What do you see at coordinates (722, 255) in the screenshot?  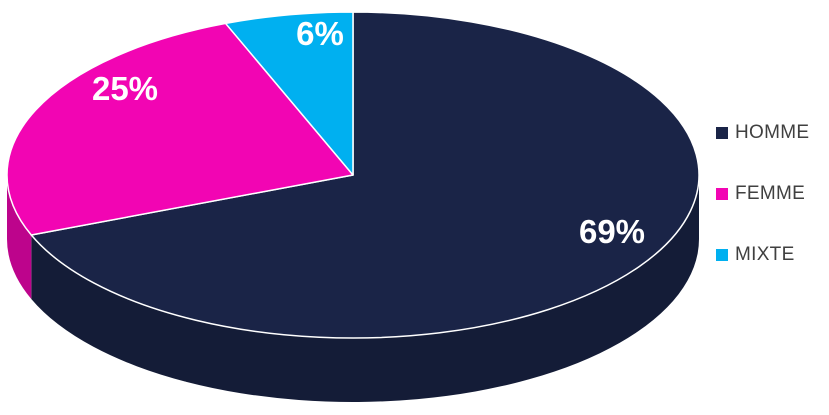 I see `legend-swatch-mixte` at bounding box center [722, 255].